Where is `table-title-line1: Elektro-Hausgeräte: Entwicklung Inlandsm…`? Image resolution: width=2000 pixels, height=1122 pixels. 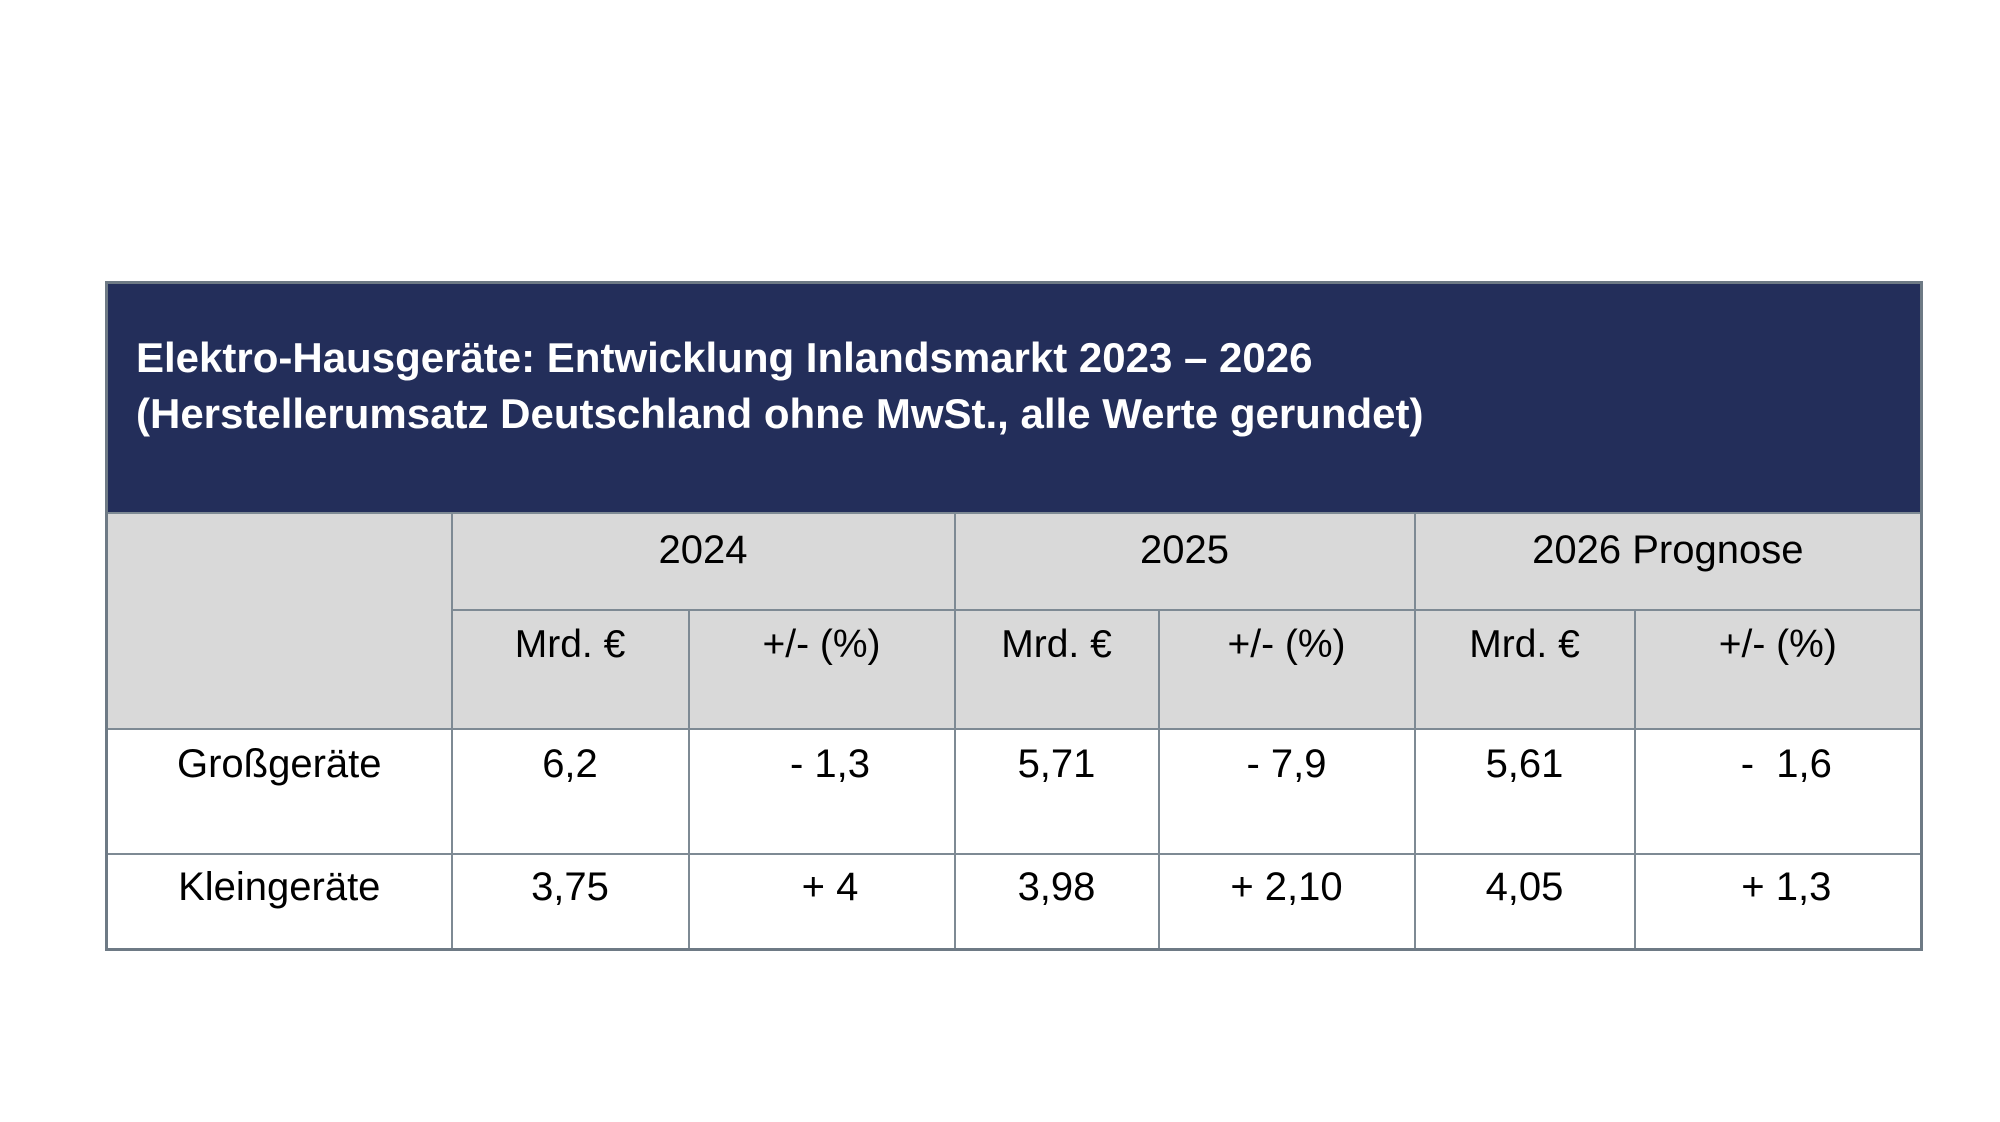
table-title-line1: Elektro-Hausgeräte: Entwicklung Inlandsm… is located at coordinates (724, 357).